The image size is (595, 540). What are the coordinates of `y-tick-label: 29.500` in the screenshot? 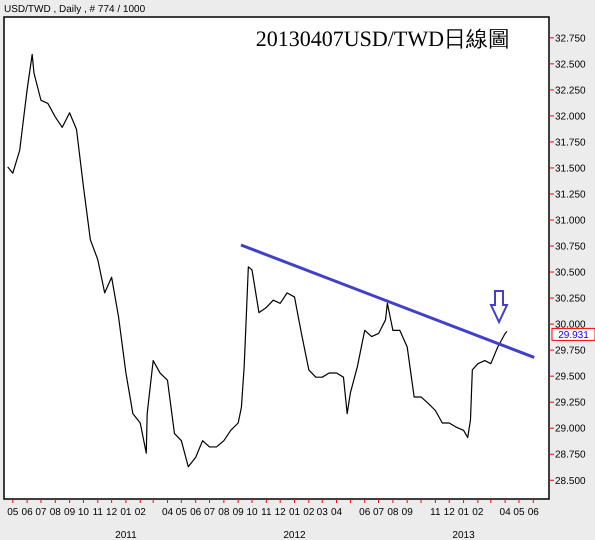 It's located at (570, 377).